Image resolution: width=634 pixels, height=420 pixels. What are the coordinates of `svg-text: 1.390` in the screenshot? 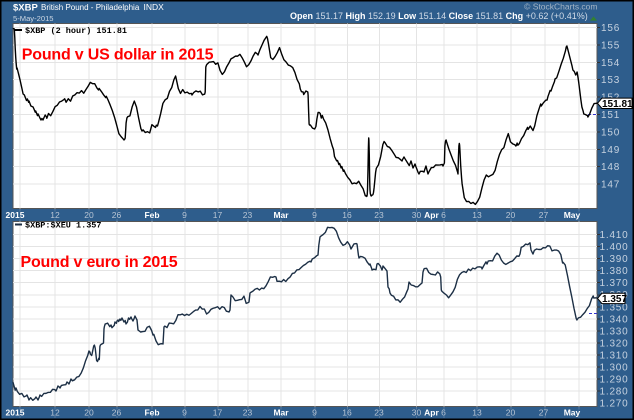 It's located at (614, 259).